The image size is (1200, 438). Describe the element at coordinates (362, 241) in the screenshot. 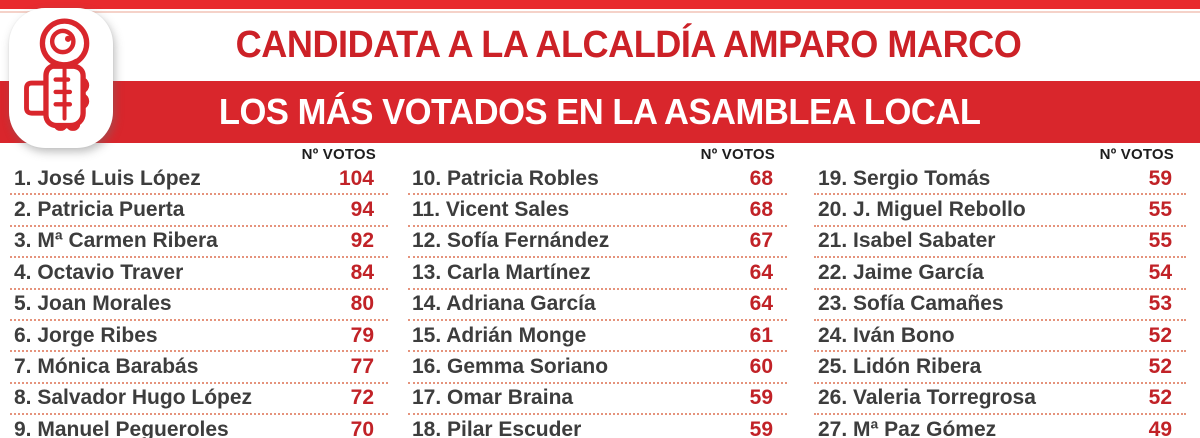

I see `vote-count: 92` at that location.